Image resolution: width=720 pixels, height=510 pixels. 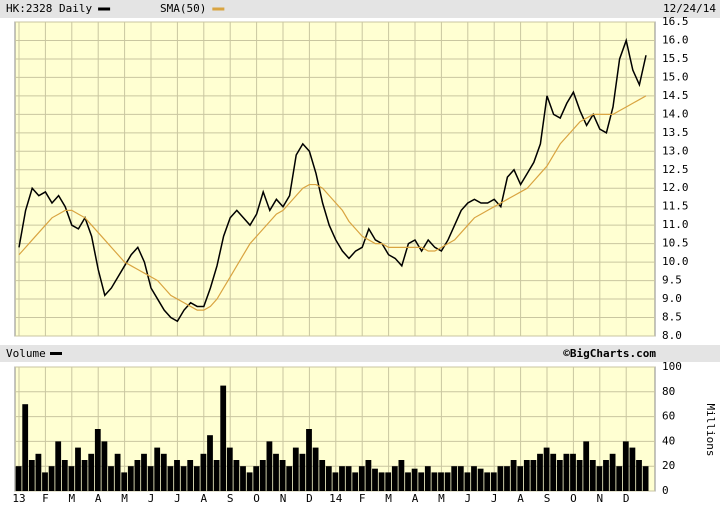 What do you see at coordinates (26, 353) in the screenshot?
I see `volume-title: Volume` at bounding box center [26, 353].